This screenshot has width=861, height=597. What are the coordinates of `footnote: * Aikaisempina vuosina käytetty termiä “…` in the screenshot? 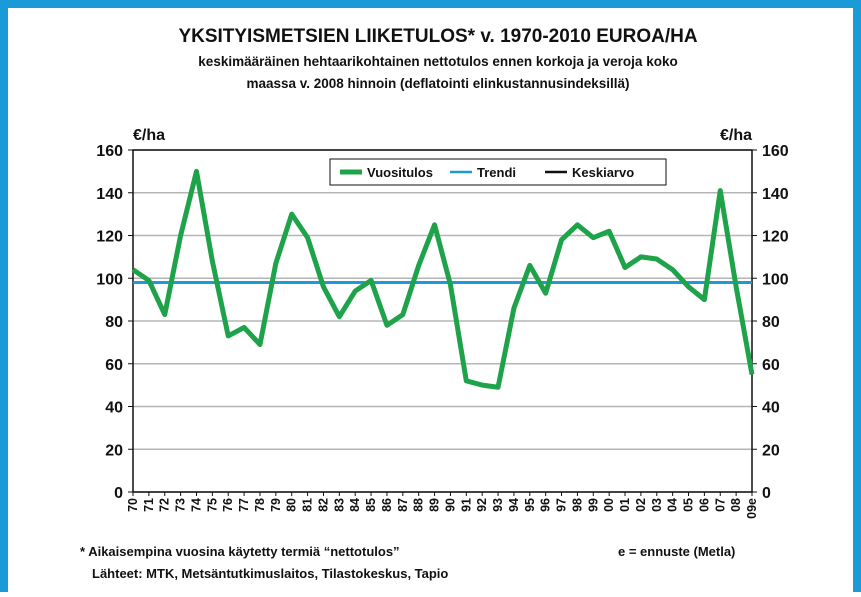 It's located at (240, 551).